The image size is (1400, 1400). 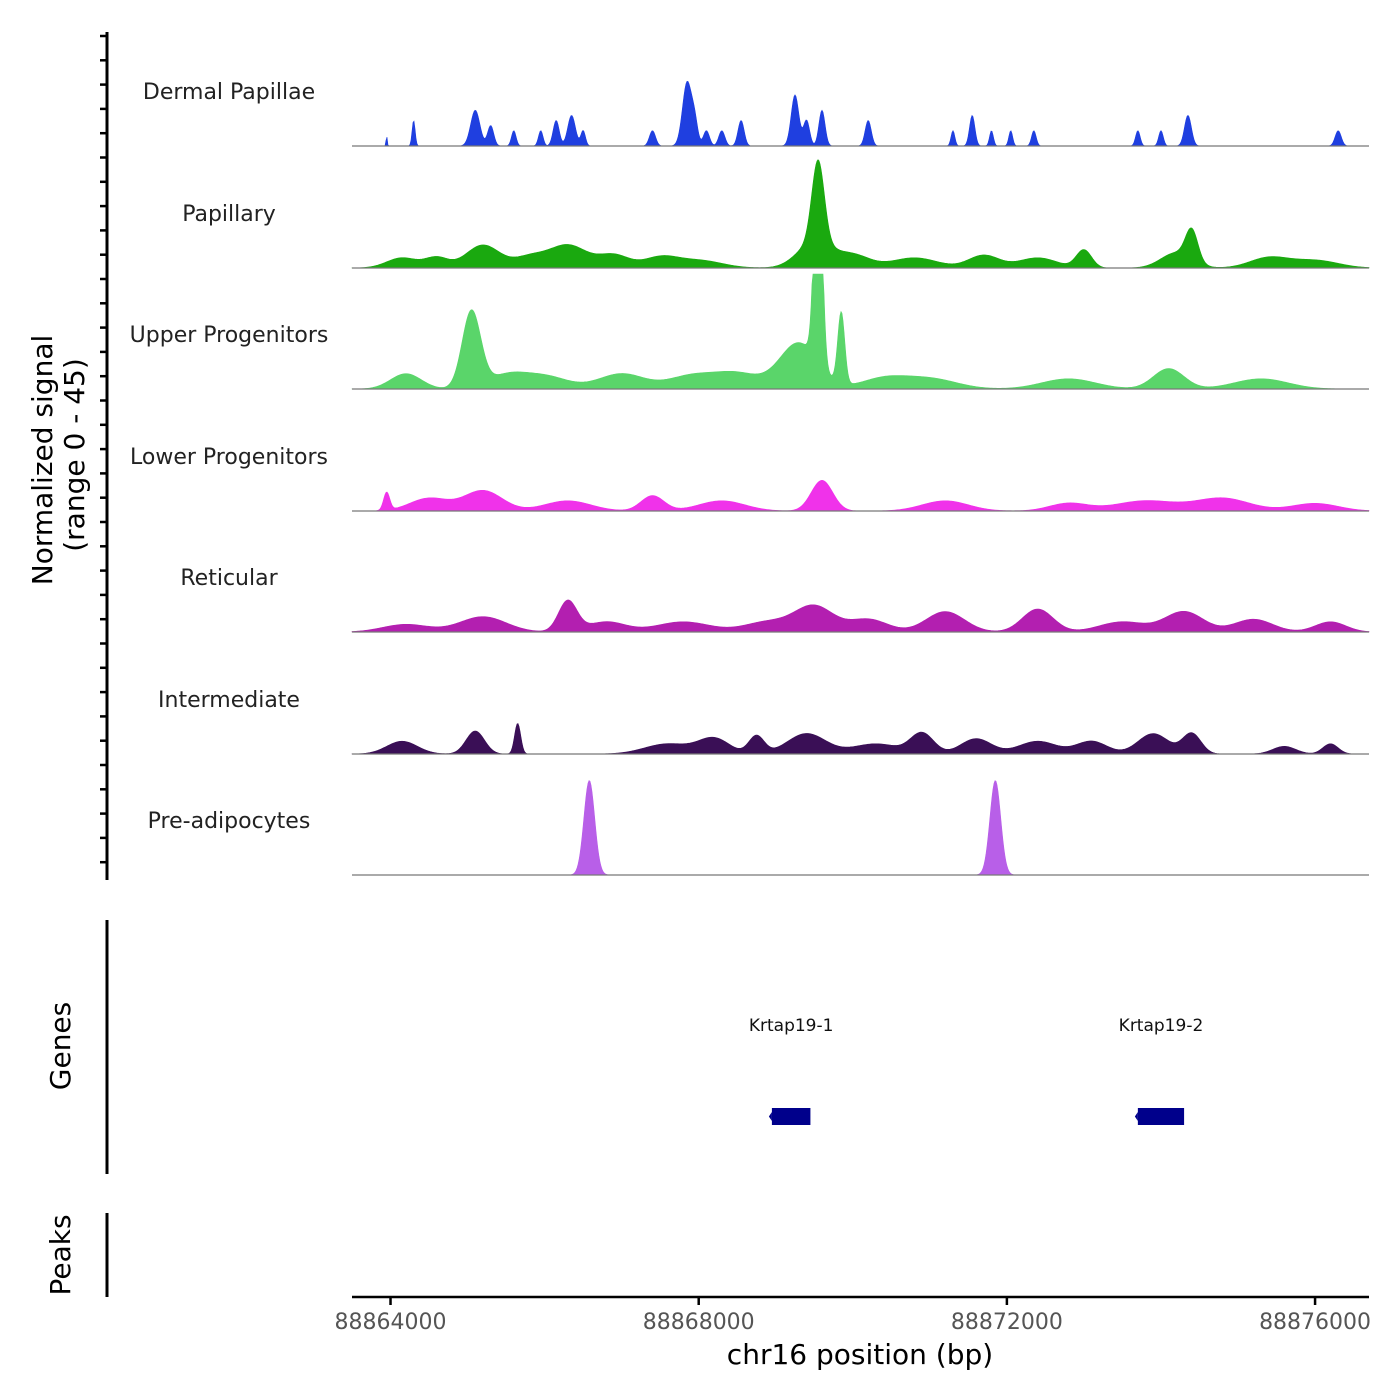 I want to click on y-axis-title-group: Normalized signal (range 0 - 45), so click(x=58, y=460).